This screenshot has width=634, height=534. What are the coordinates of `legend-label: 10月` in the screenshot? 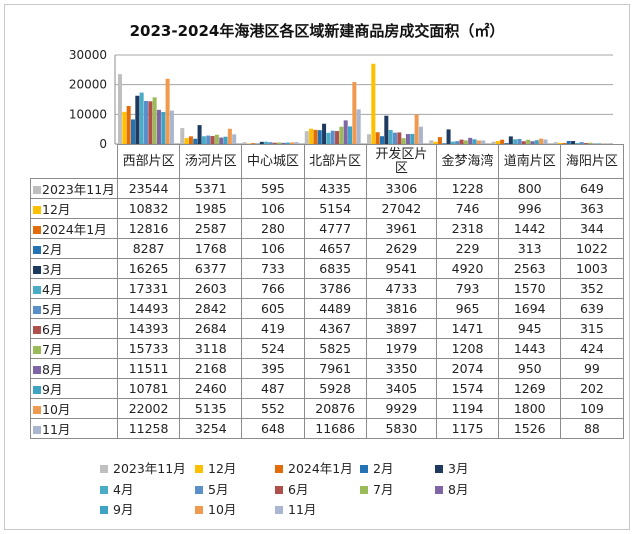 It's located at (222, 509).